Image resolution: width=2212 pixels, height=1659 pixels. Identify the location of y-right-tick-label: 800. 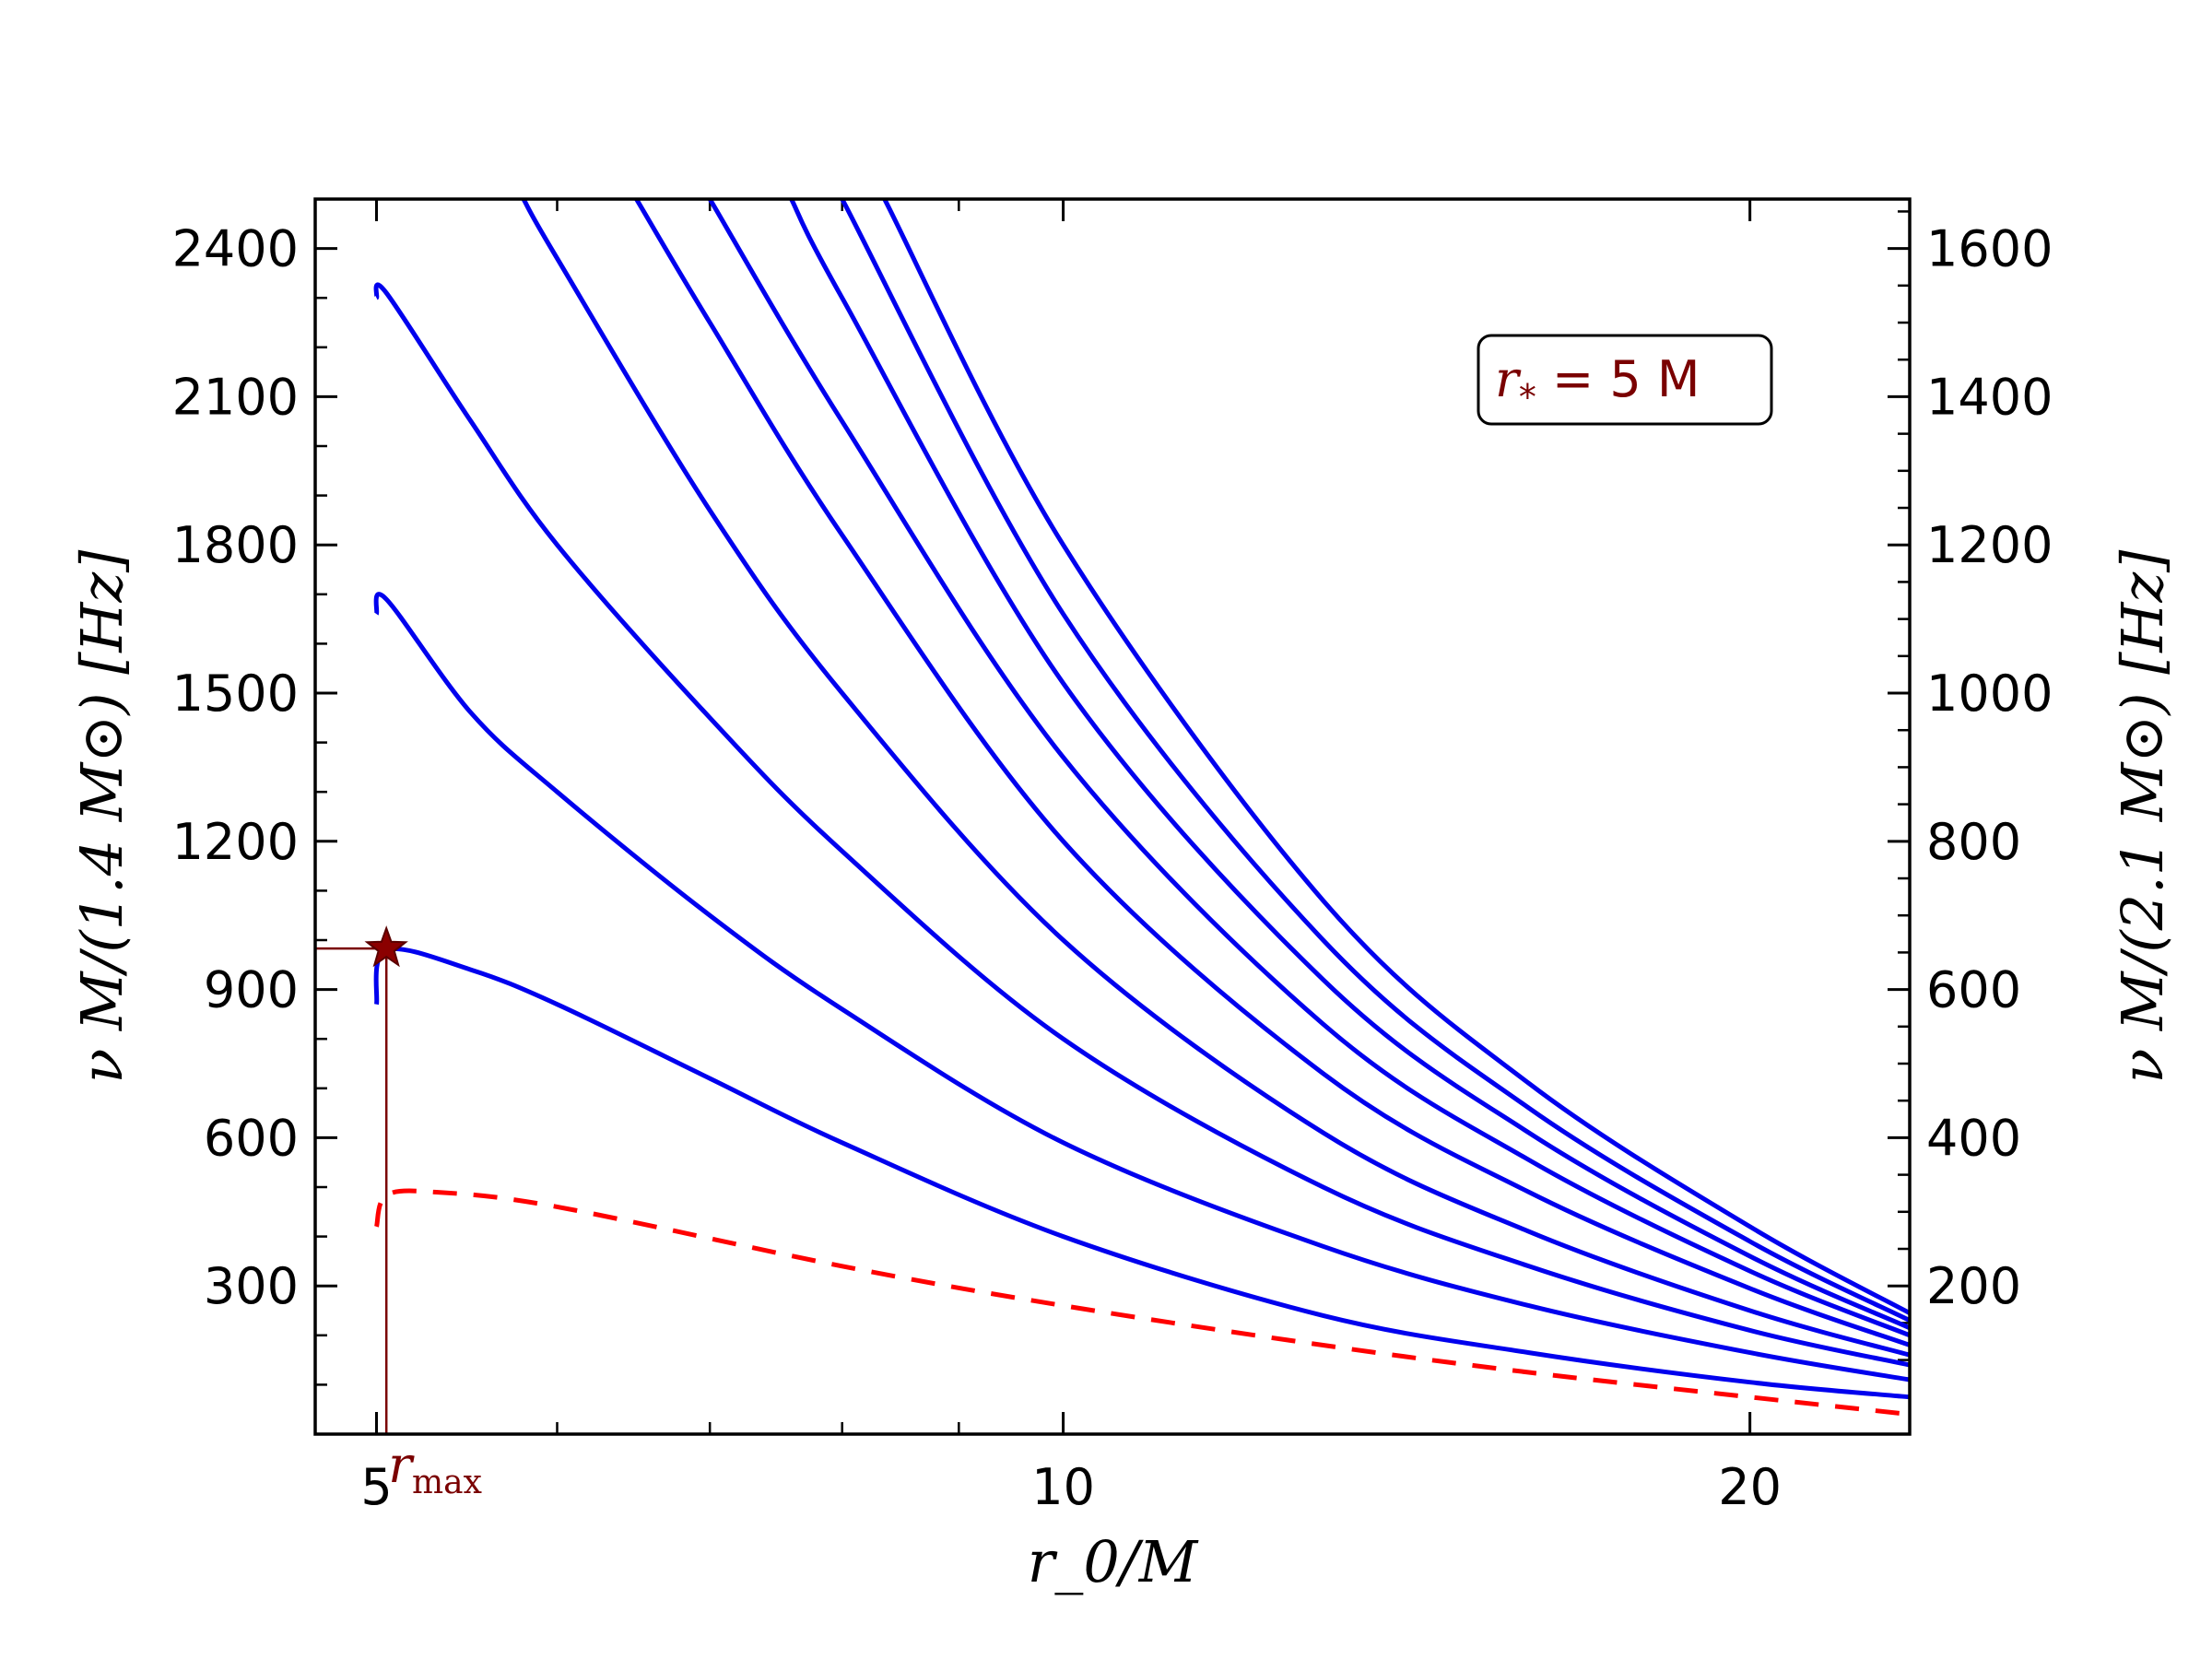
(1973, 842).